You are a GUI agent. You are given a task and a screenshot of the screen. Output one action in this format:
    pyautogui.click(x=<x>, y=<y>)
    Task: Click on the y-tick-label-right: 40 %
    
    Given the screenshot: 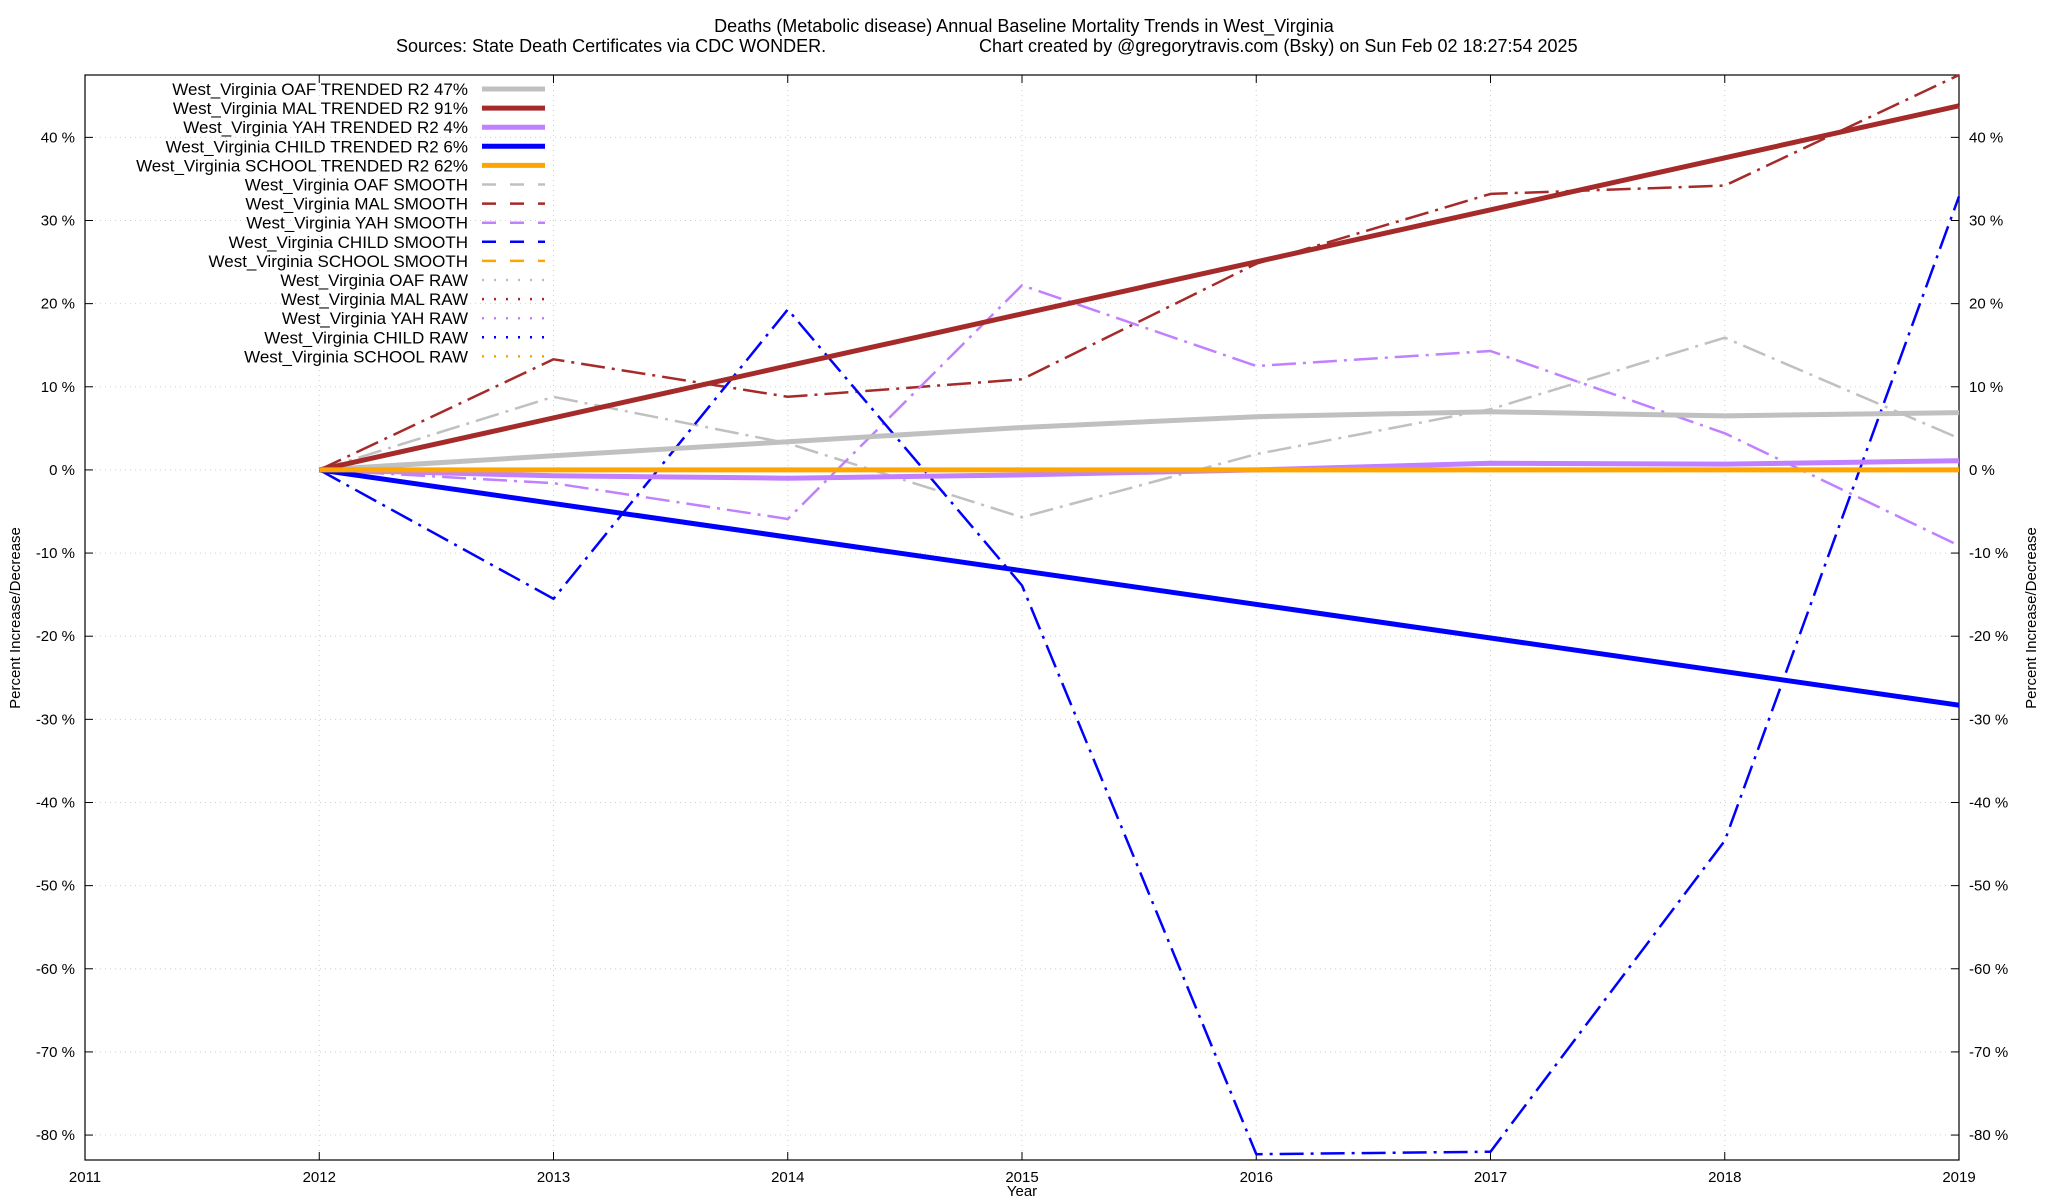 What is the action you would take?
    pyautogui.click(x=1986, y=137)
    